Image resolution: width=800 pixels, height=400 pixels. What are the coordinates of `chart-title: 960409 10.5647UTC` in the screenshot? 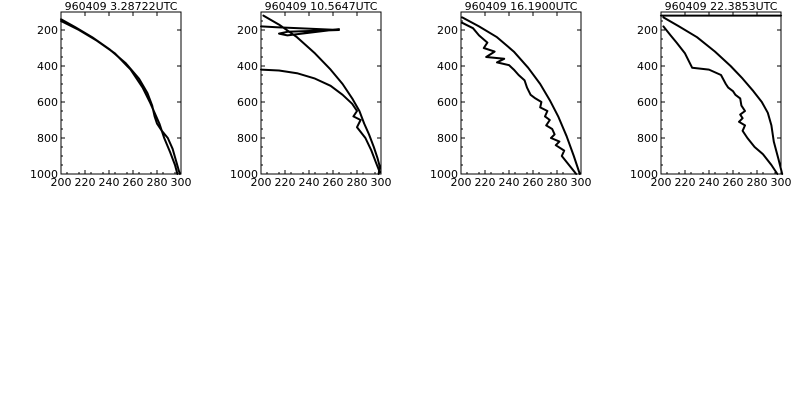 It's located at (321, 6).